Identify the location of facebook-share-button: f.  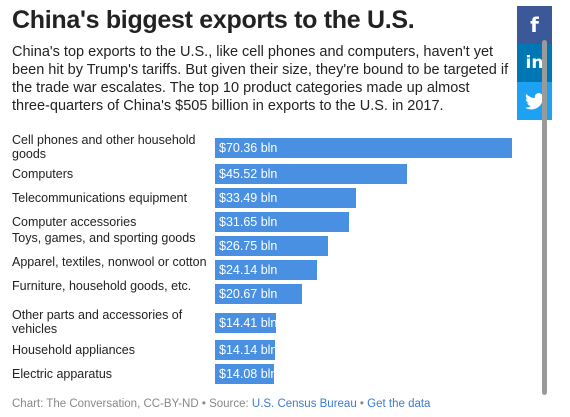
(534, 25).